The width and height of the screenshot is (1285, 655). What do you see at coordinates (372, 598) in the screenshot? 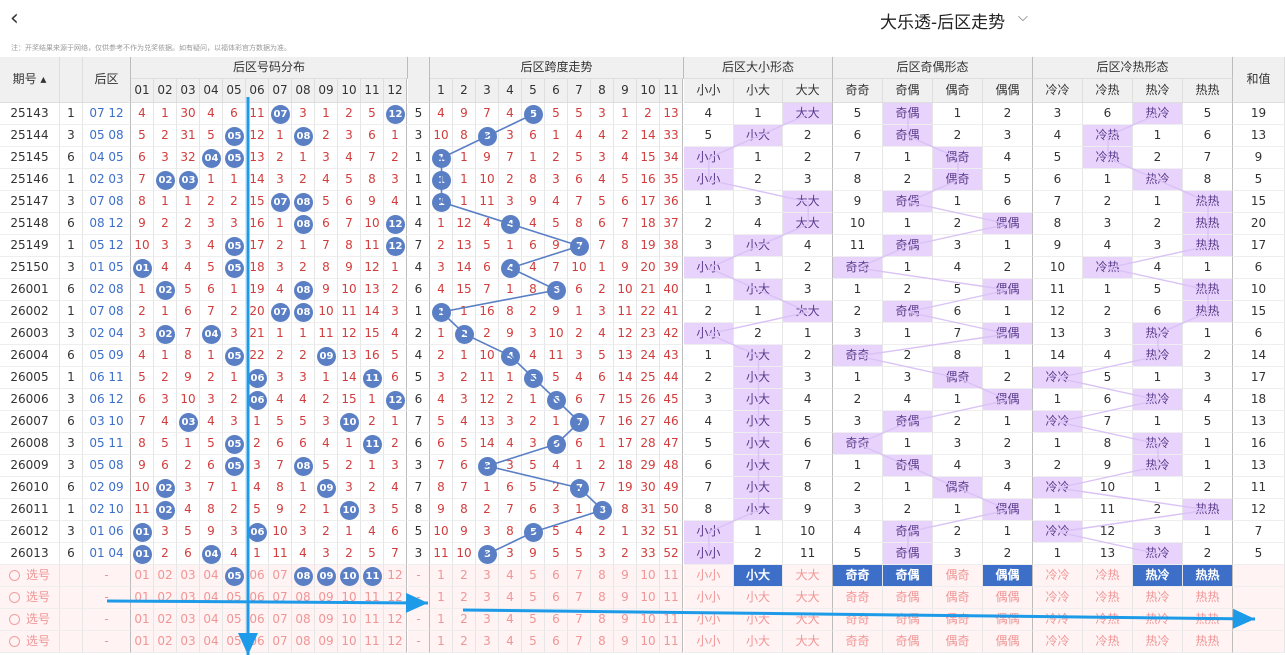
I see `select-dist-cell: 11` at bounding box center [372, 598].